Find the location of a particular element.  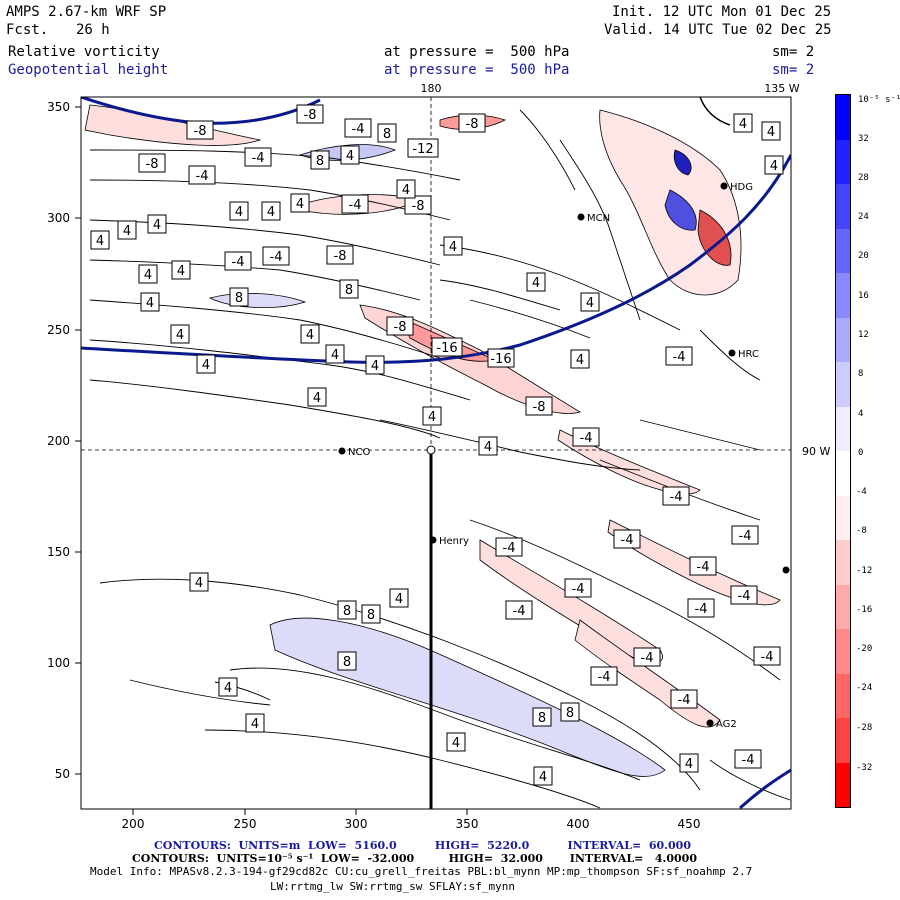

colorbar-tick: 12 is located at coordinates (863, 335).